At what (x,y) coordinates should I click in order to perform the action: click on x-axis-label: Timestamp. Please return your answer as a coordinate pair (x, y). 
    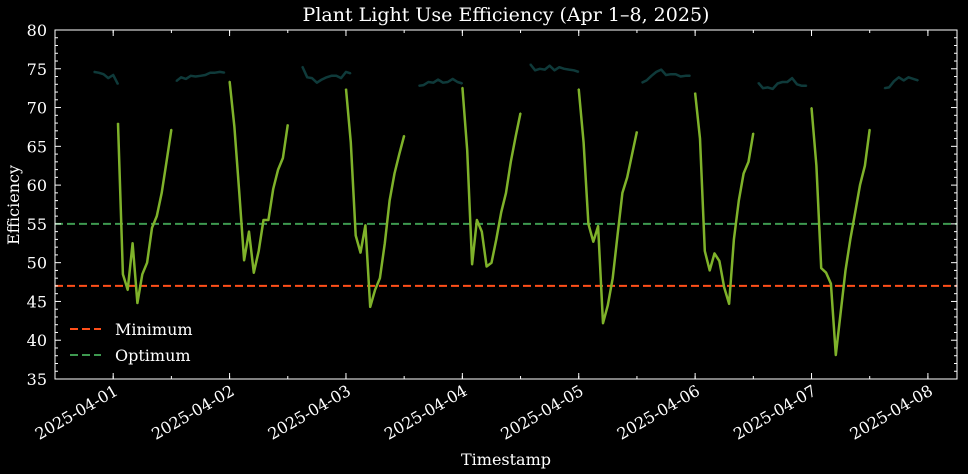
    Looking at the image, I should click on (506, 459).